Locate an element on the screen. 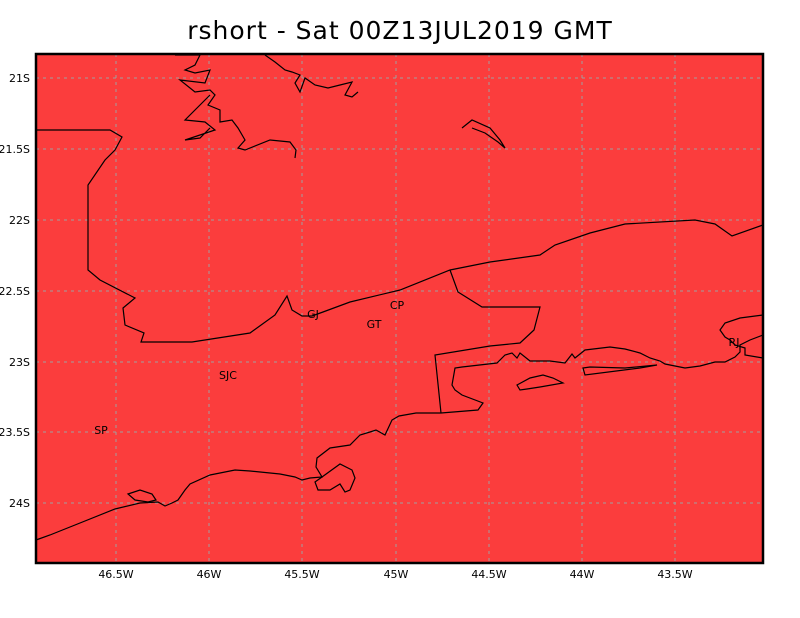 Image resolution: width=800 pixels, height=618 pixels. lat-tick-label: 24S is located at coordinates (19, 503).